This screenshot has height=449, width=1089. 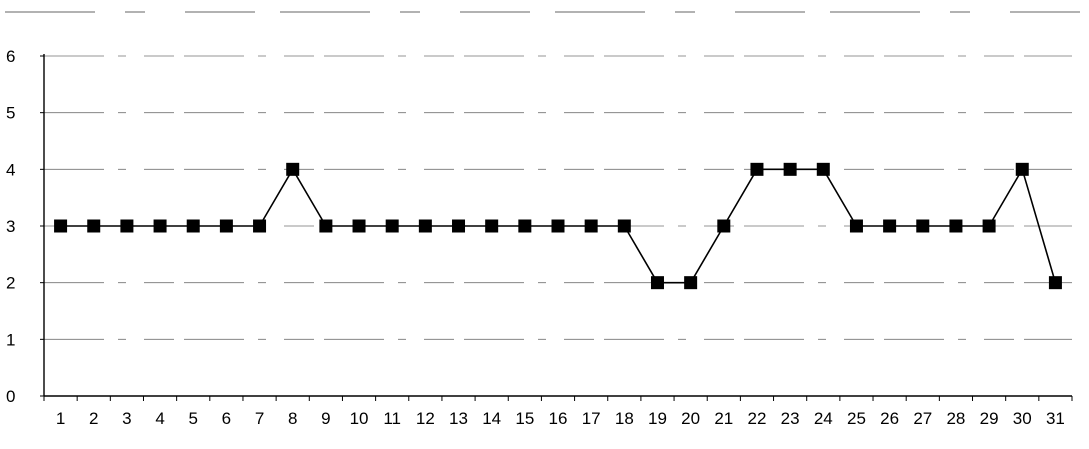 What do you see at coordinates (226, 418) in the screenshot?
I see `x-tick-label: 6` at bounding box center [226, 418].